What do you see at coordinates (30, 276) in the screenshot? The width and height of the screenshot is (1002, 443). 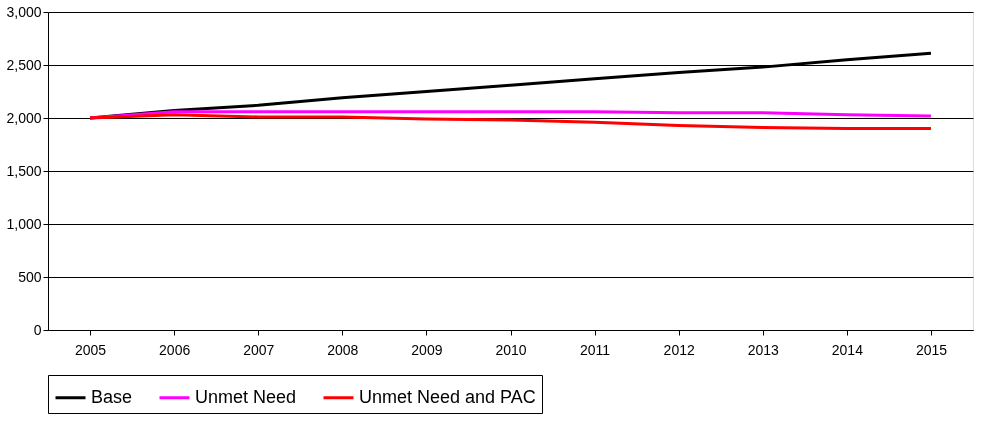 I see `y-tick-label: 500` at bounding box center [30, 276].